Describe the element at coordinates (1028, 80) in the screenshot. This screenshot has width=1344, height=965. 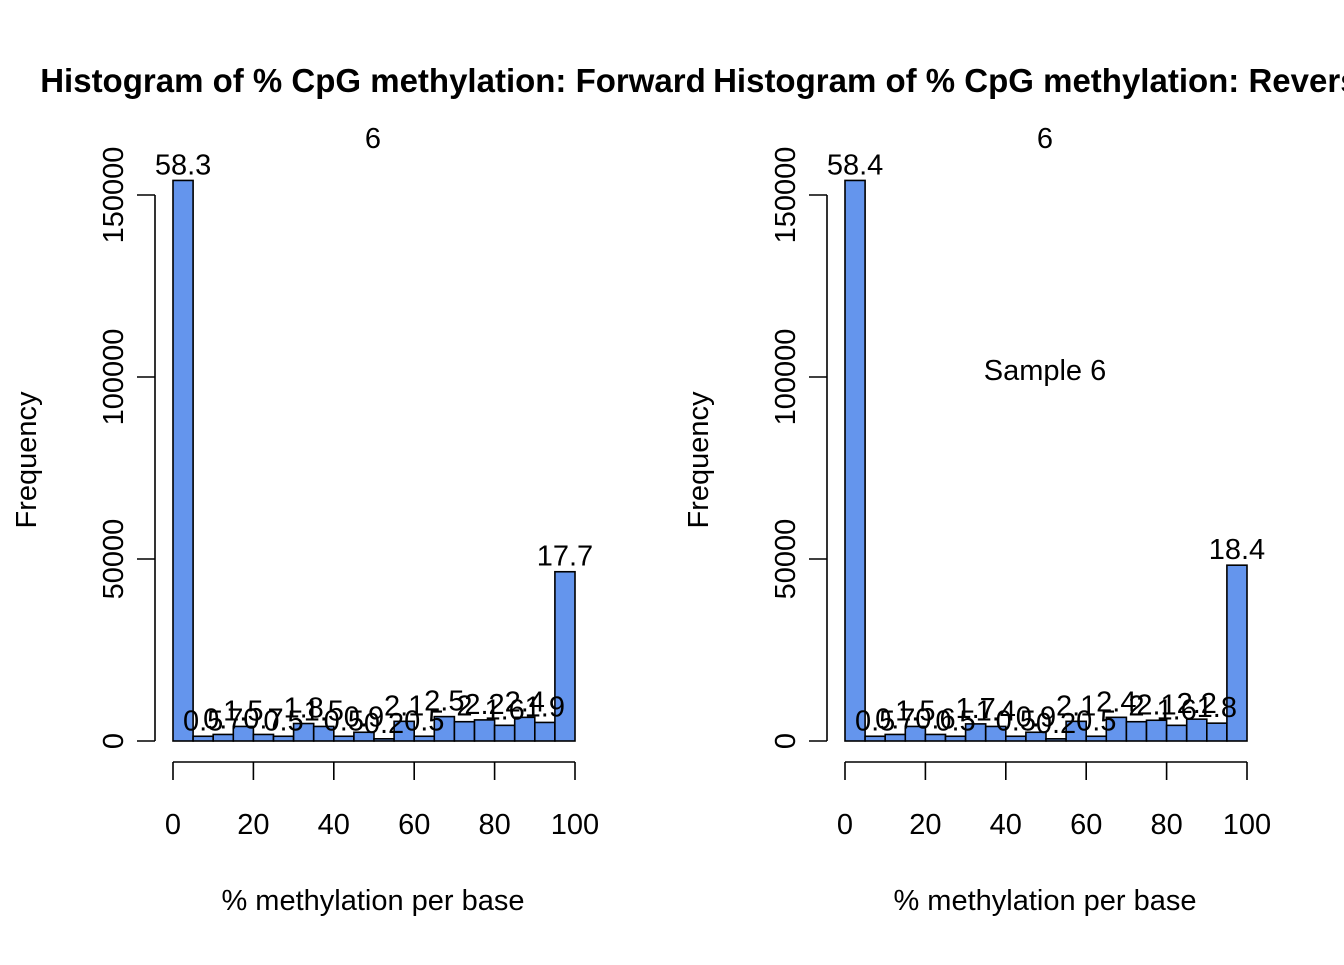
I see `chart-title: Histogram of % CpG methylation: Reverse` at that location.